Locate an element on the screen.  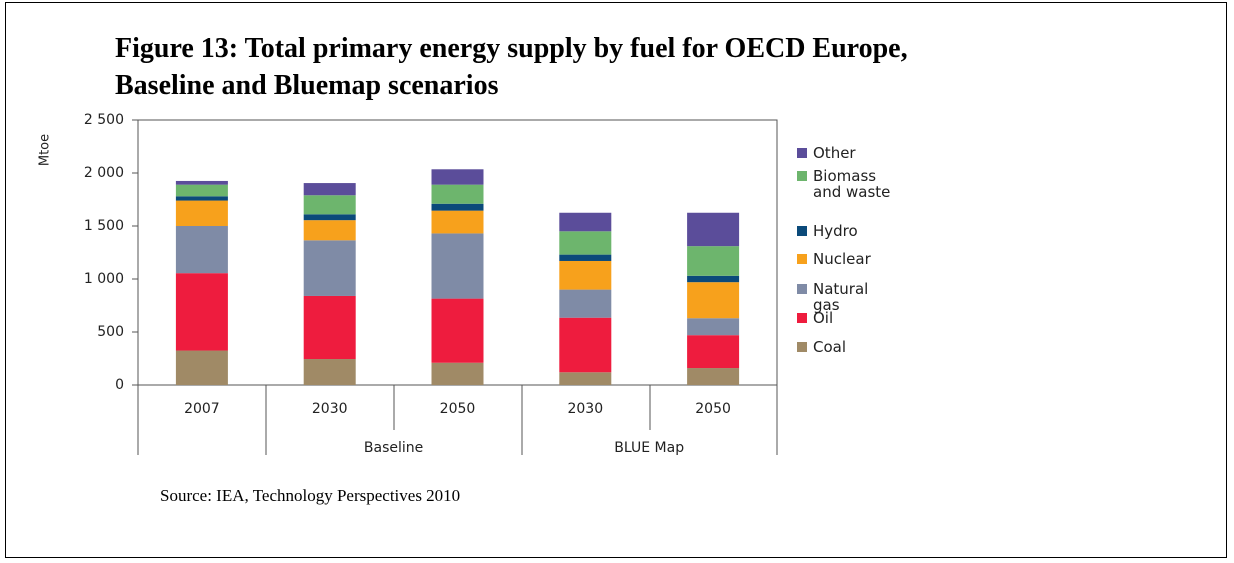
legend-item: Nuclear is located at coordinates (845, 259).